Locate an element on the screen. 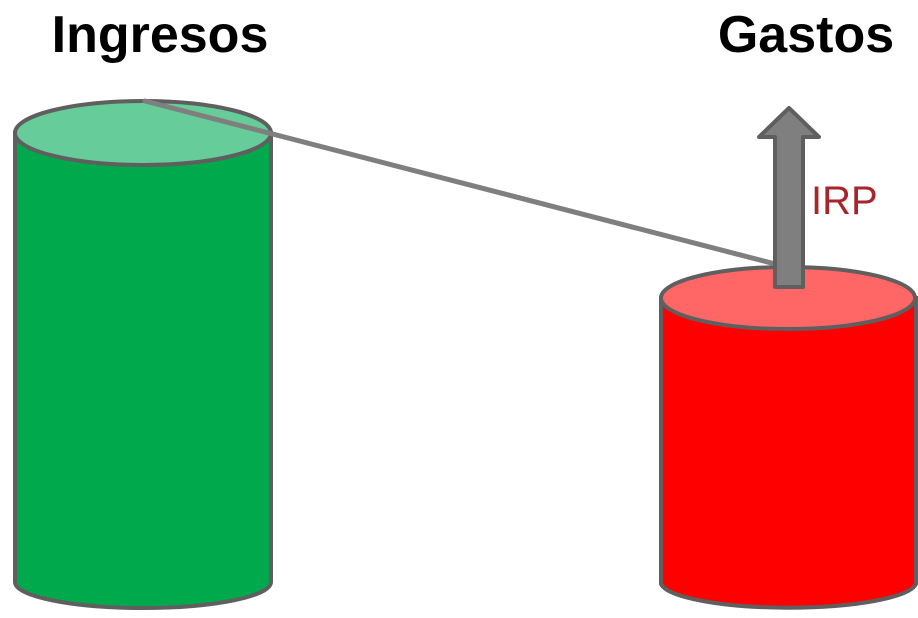 The image size is (918, 618). gastos-cylinder-body is located at coordinates (788, 453).